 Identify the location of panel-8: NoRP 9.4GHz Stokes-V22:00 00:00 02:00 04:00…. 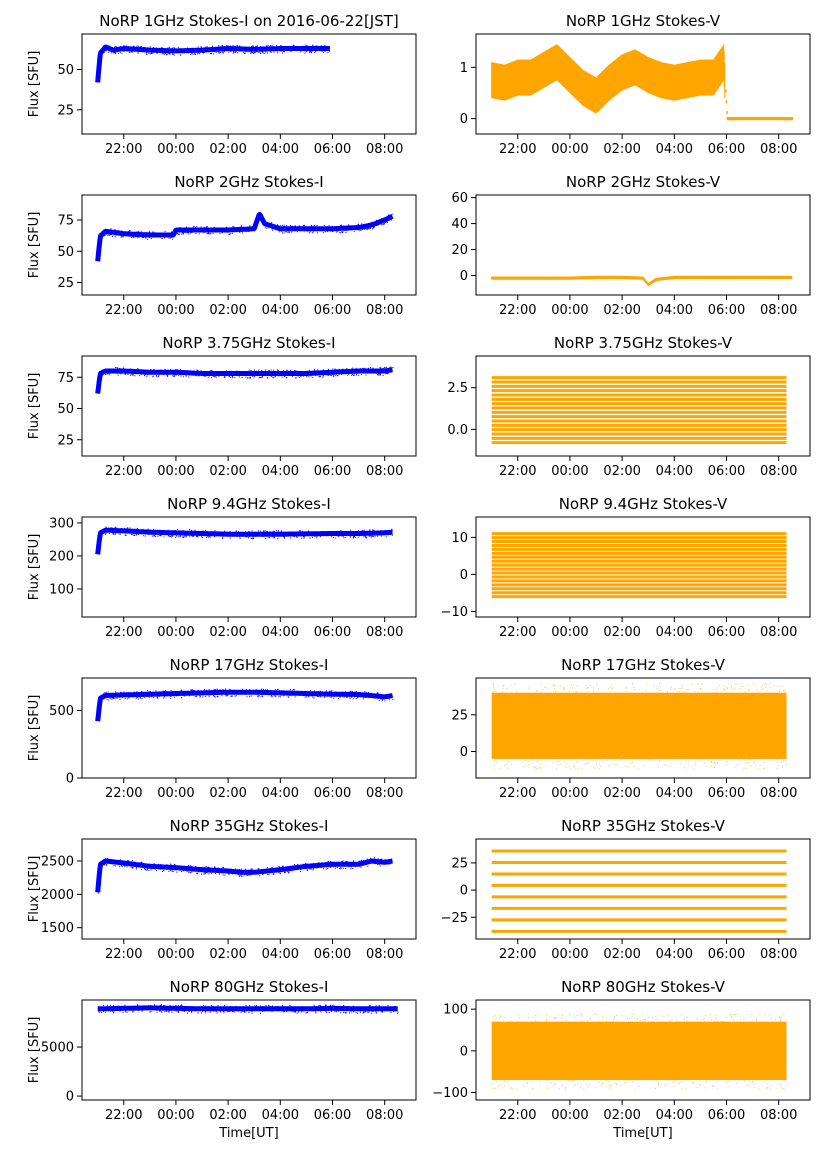
(626, 567).